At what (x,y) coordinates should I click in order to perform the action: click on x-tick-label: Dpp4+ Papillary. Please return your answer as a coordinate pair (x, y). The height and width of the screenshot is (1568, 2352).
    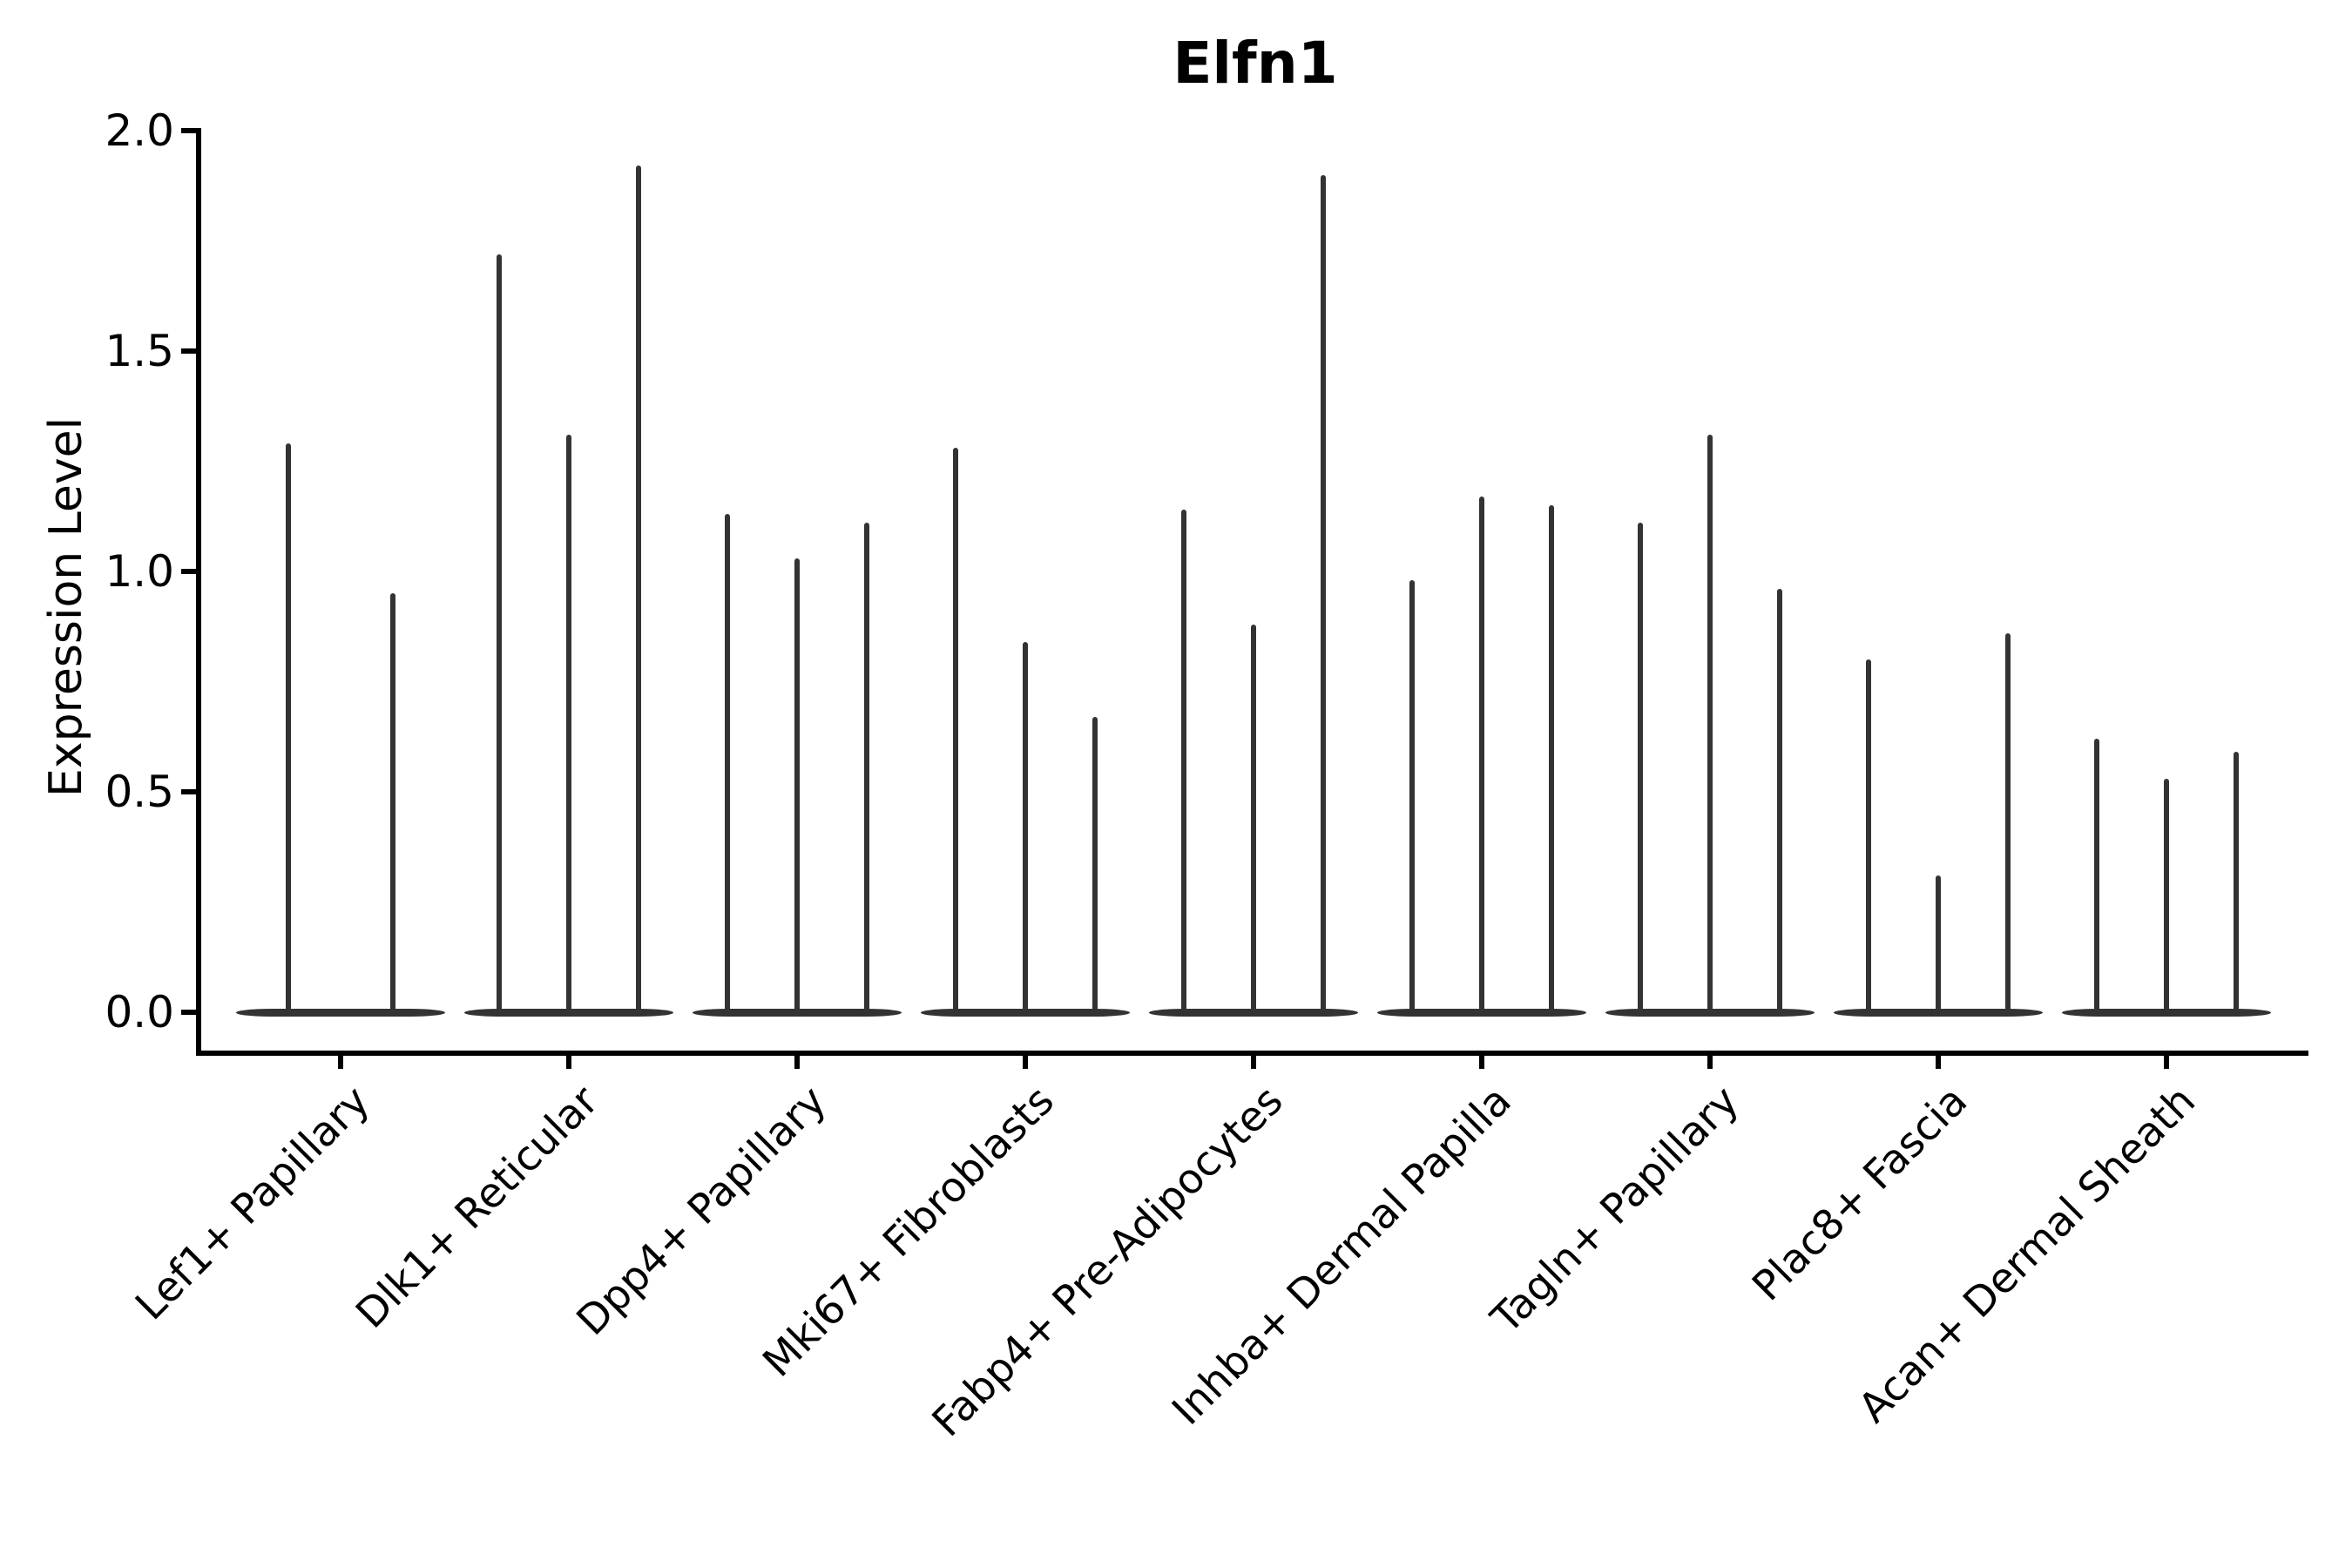
    Looking at the image, I should click on (702, 1211).